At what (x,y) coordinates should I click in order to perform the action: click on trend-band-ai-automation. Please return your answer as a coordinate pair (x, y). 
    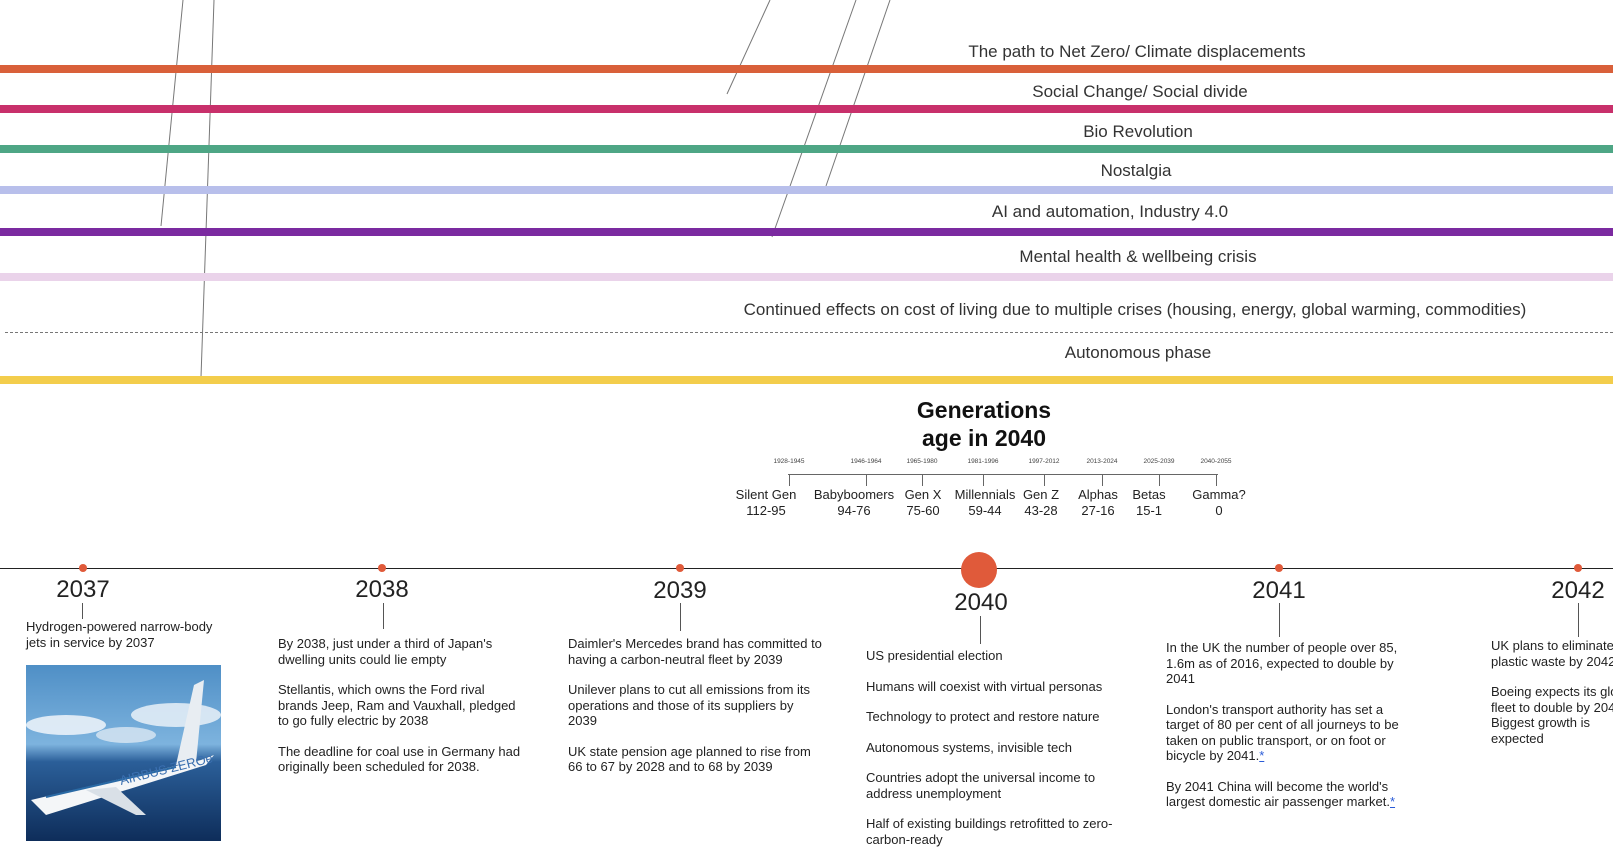
    Looking at the image, I should click on (806, 232).